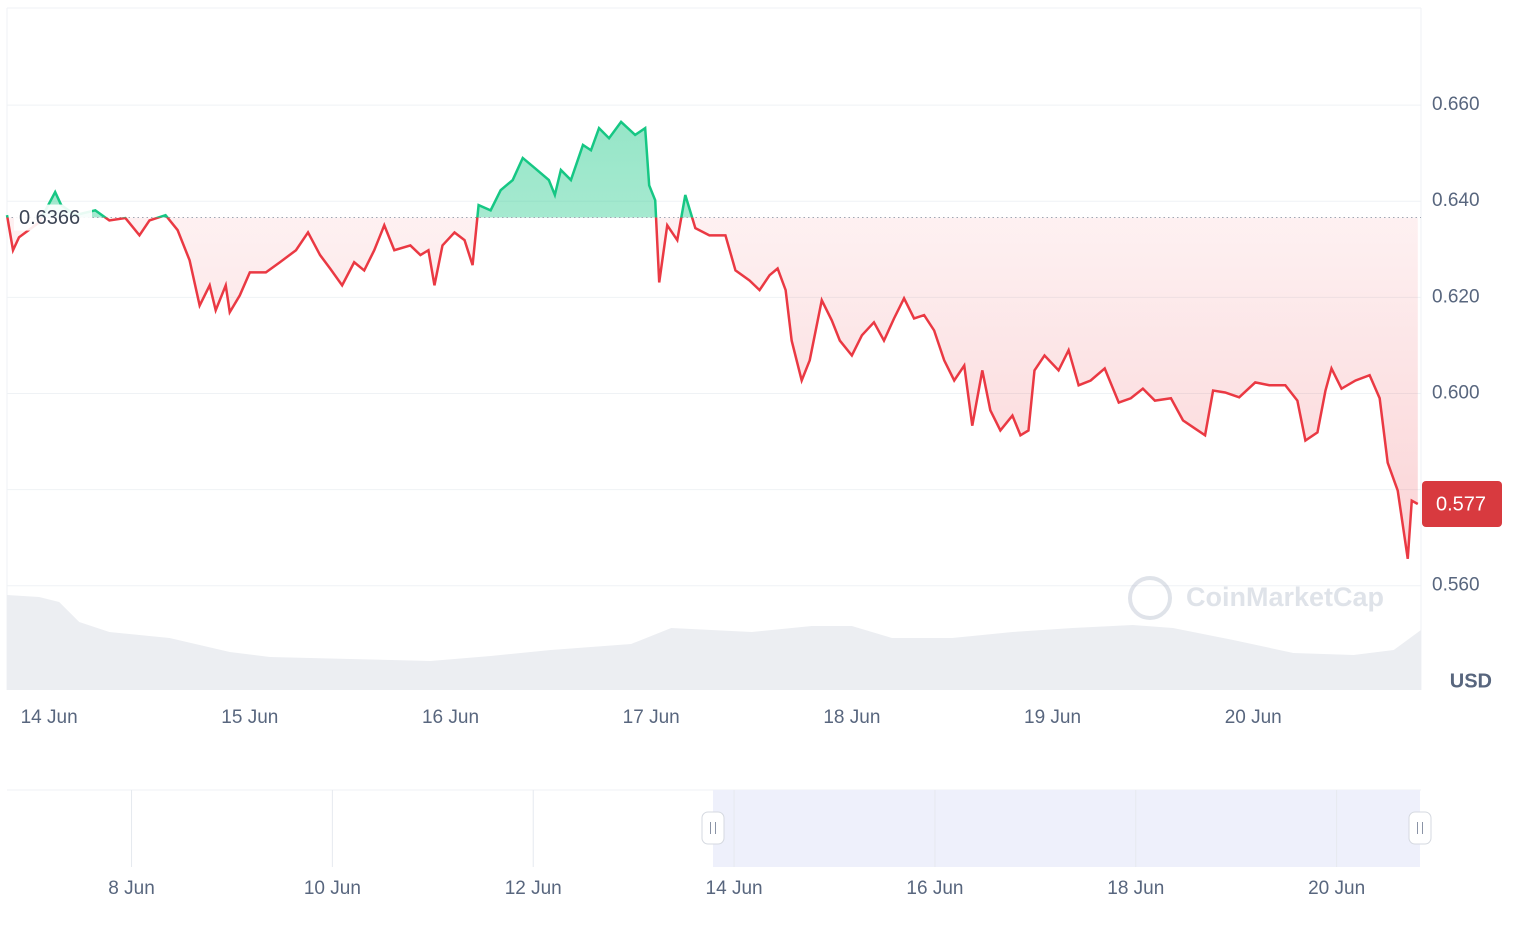 This screenshot has width=1536, height=926. I want to click on navigator-tick-label: 10 Jun, so click(332, 888).